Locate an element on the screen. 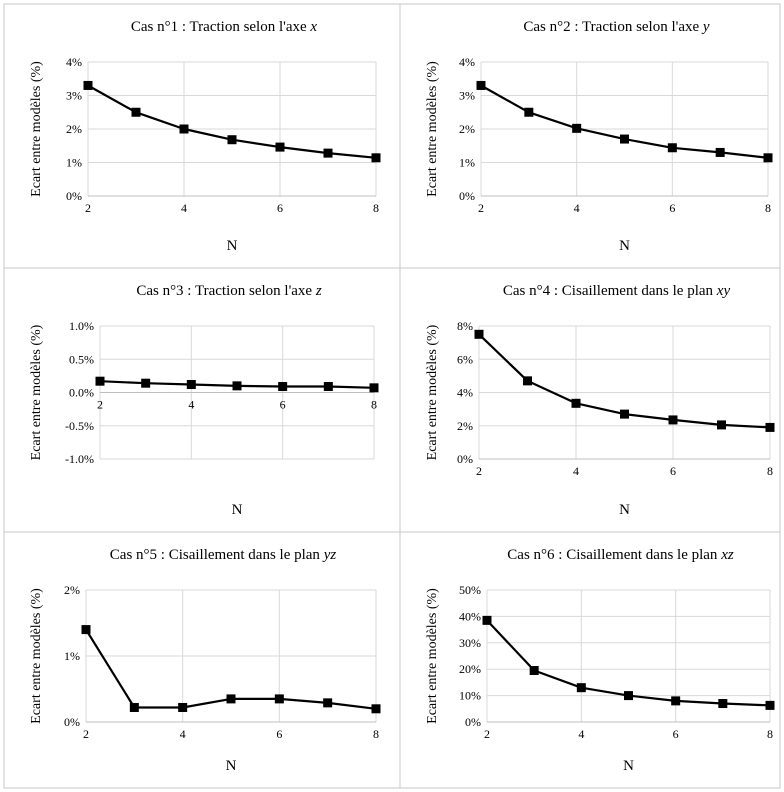  chart-title-text: Cas n°6 : Cisaillement dans le plan is located at coordinates (614, 555).